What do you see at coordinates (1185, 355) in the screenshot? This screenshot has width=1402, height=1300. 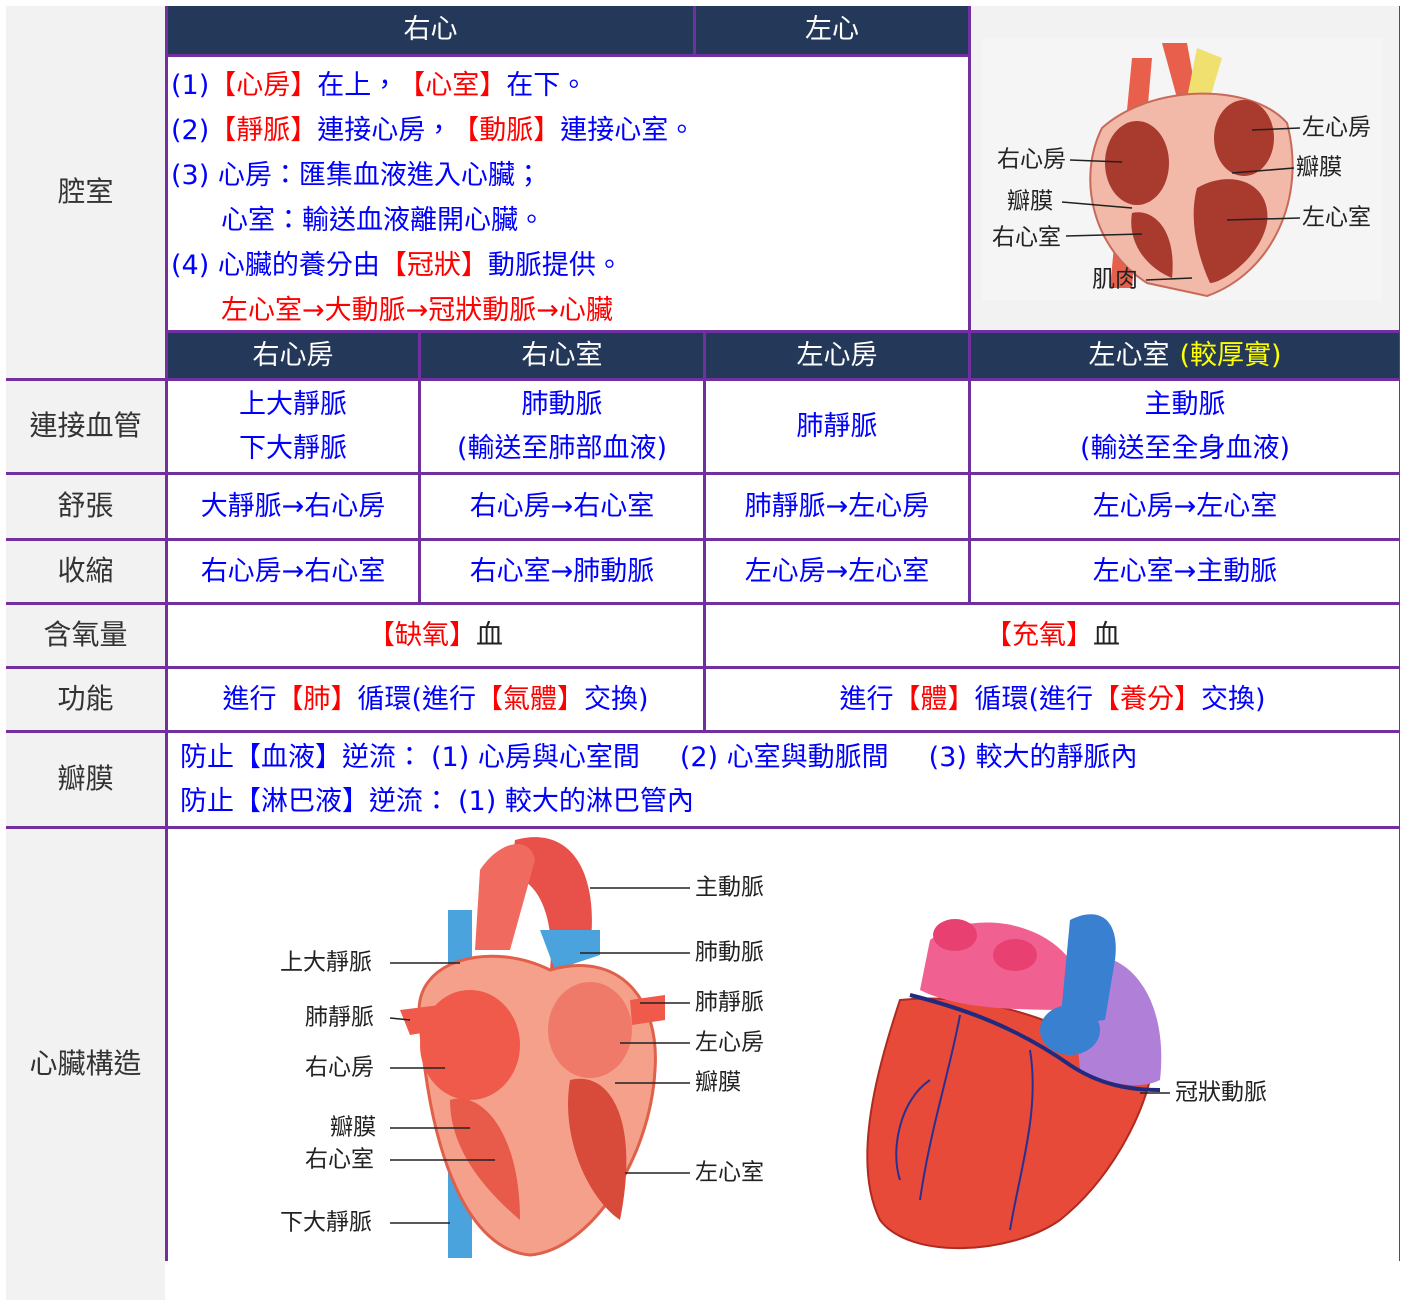 I see `column-header: 左心室 (較厚實)` at bounding box center [1185, 355].